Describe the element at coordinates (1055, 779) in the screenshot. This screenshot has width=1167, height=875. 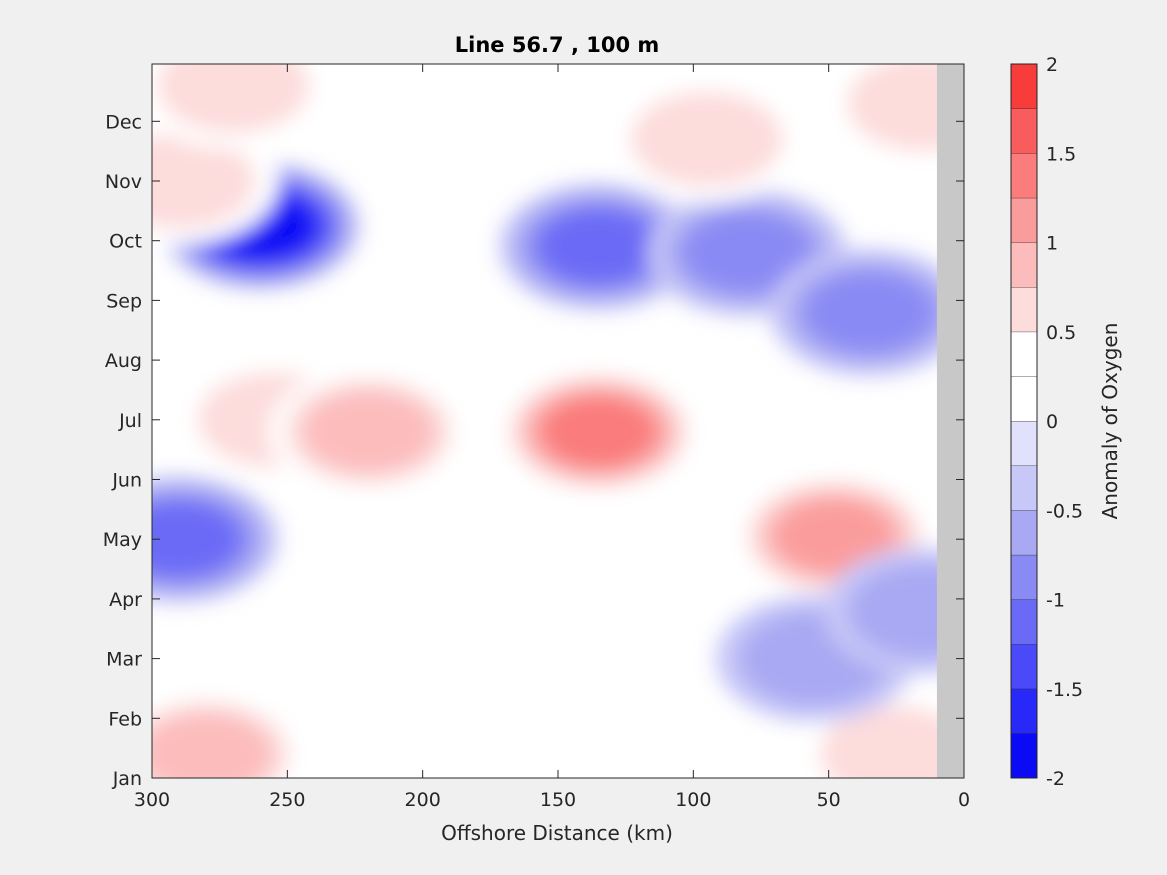
I see `colorbar-tick-label: -2` at that location.